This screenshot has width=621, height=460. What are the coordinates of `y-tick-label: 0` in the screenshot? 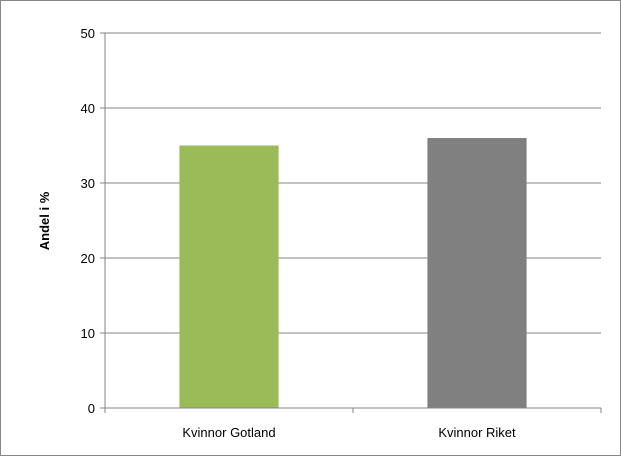 It's located at (91, 408).